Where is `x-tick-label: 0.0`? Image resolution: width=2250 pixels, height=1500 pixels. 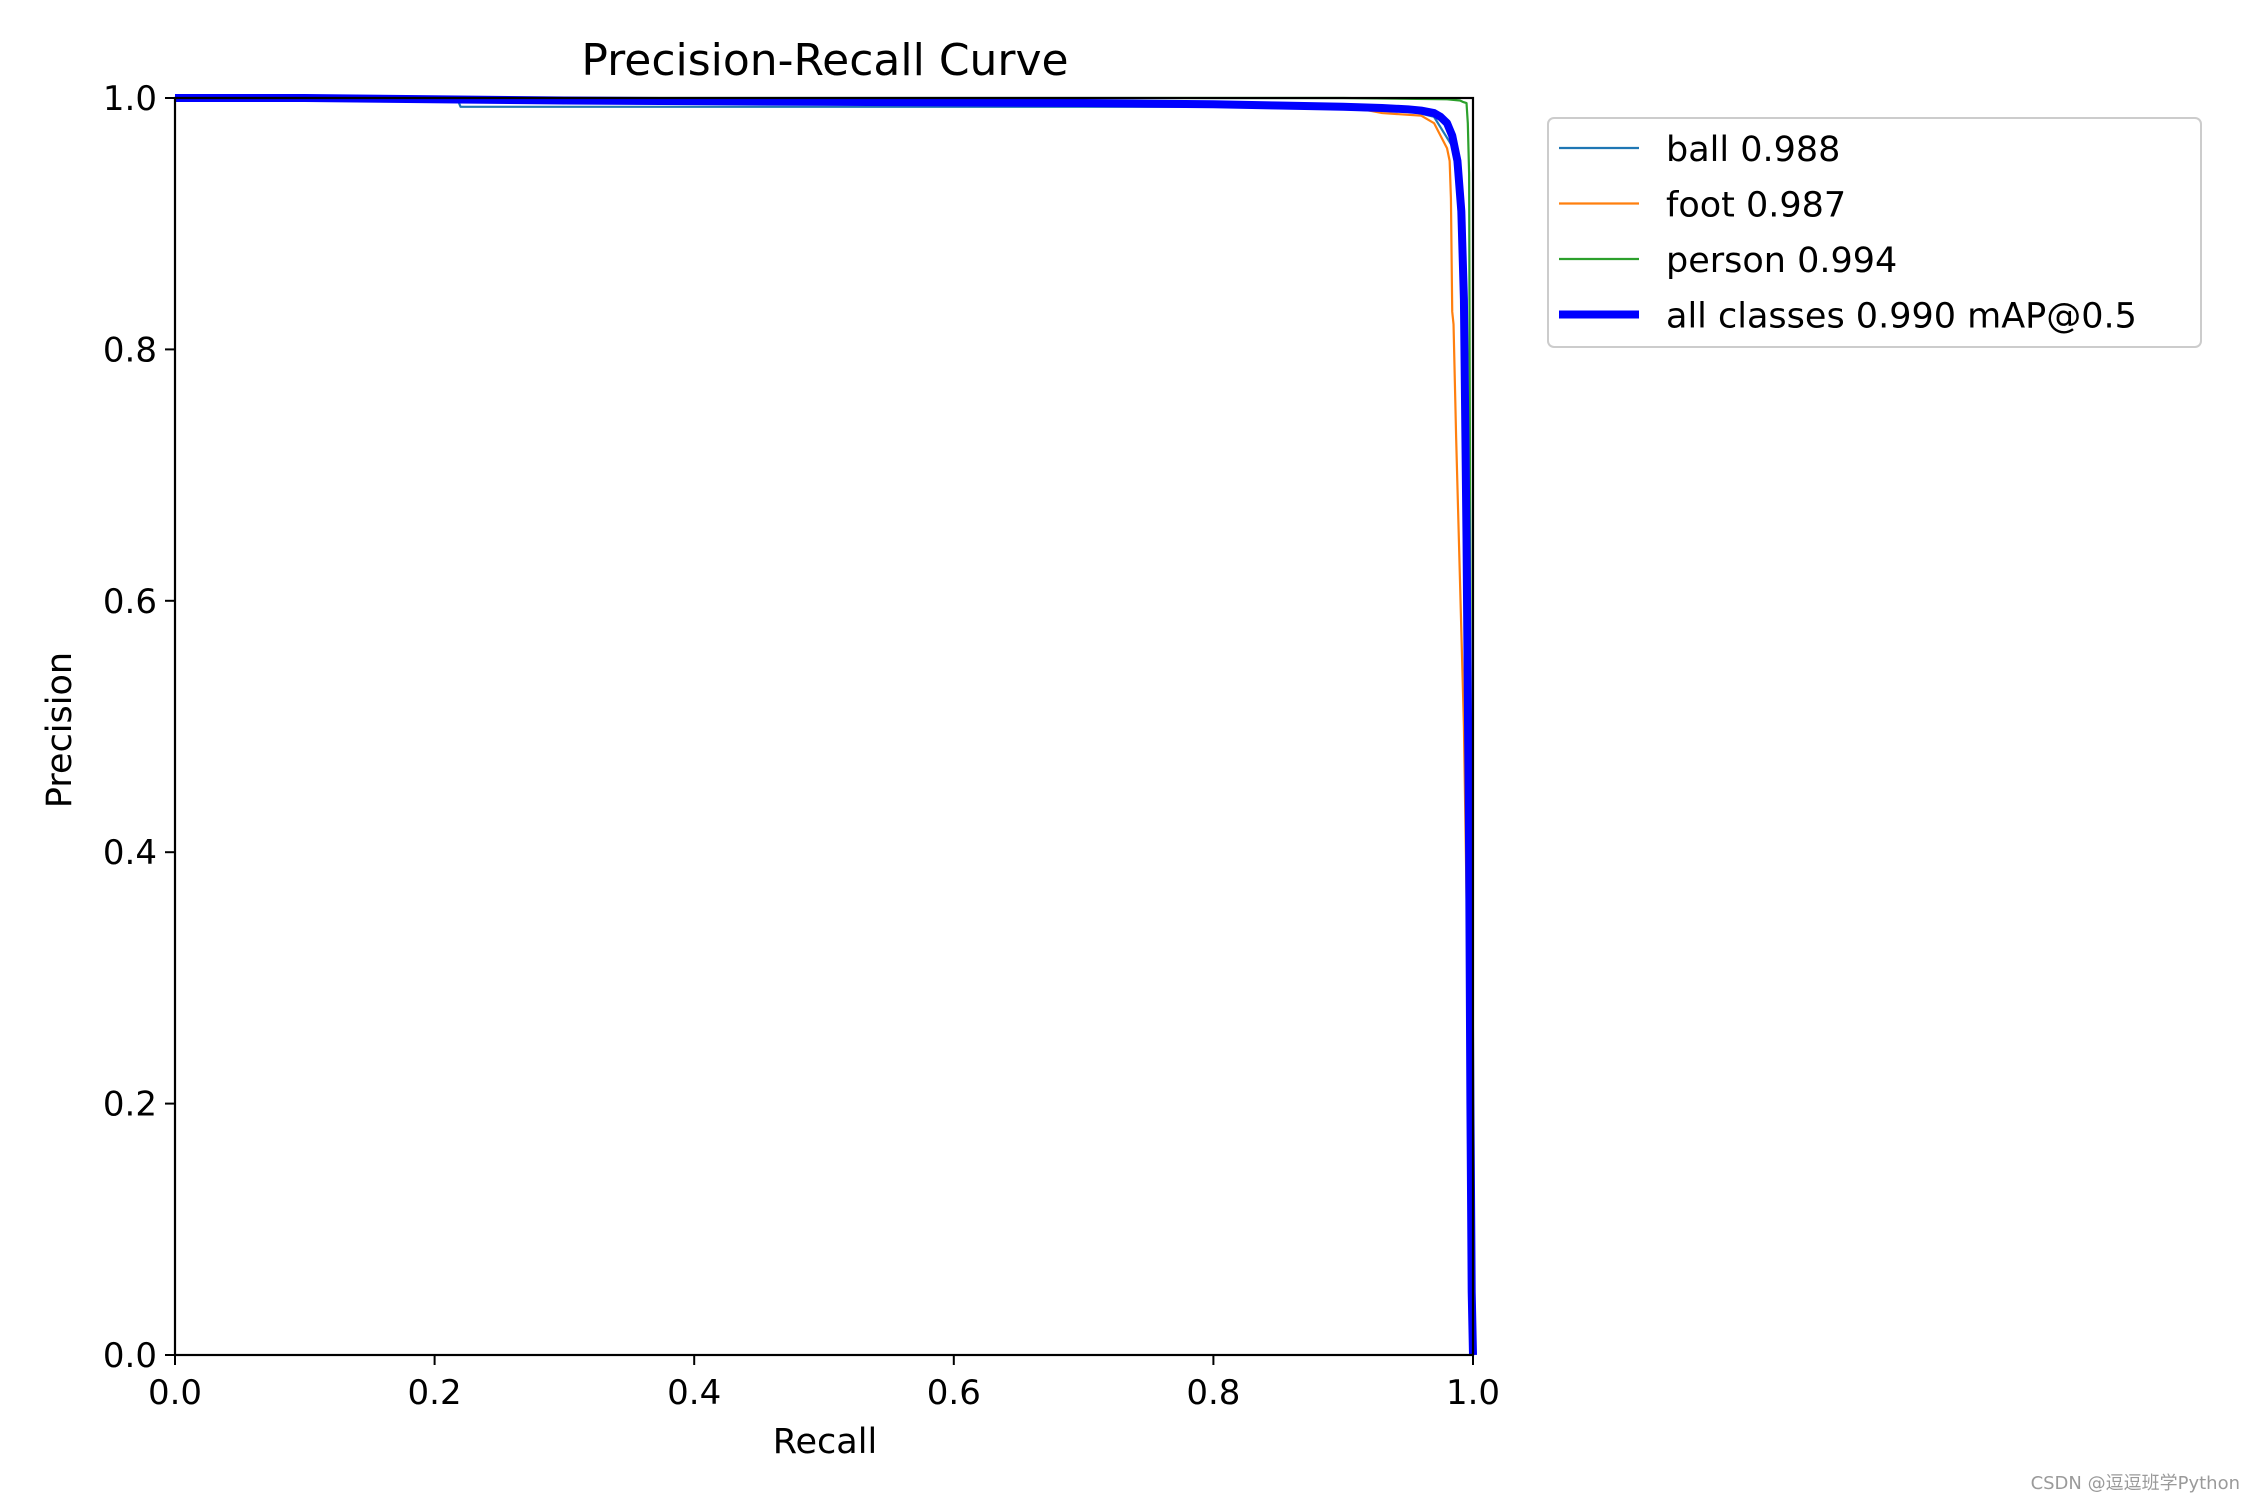
x-tick-label: 0.0 is located at coordinates (175, 1393).